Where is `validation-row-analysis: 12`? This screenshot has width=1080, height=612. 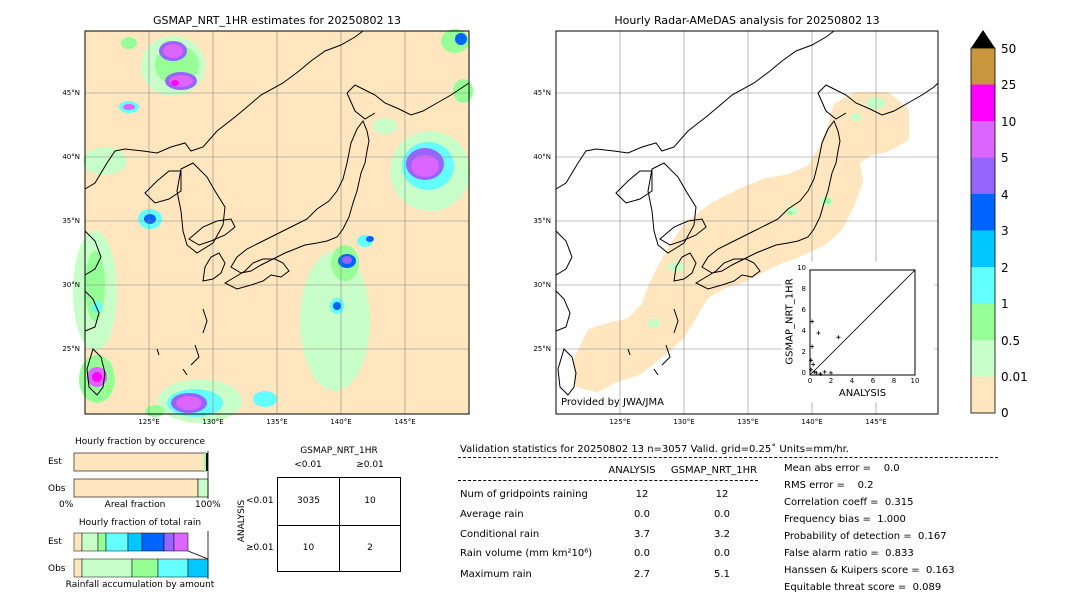 validation-row-analysis: 12 is located at coordinates (642, 494).